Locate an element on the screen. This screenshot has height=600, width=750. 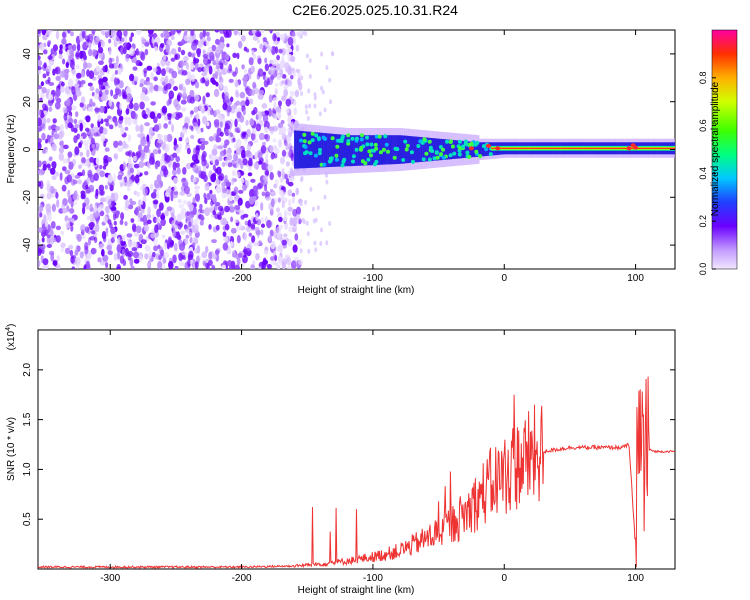
x-tick-label: 0 is located at coordinates (504, 578).